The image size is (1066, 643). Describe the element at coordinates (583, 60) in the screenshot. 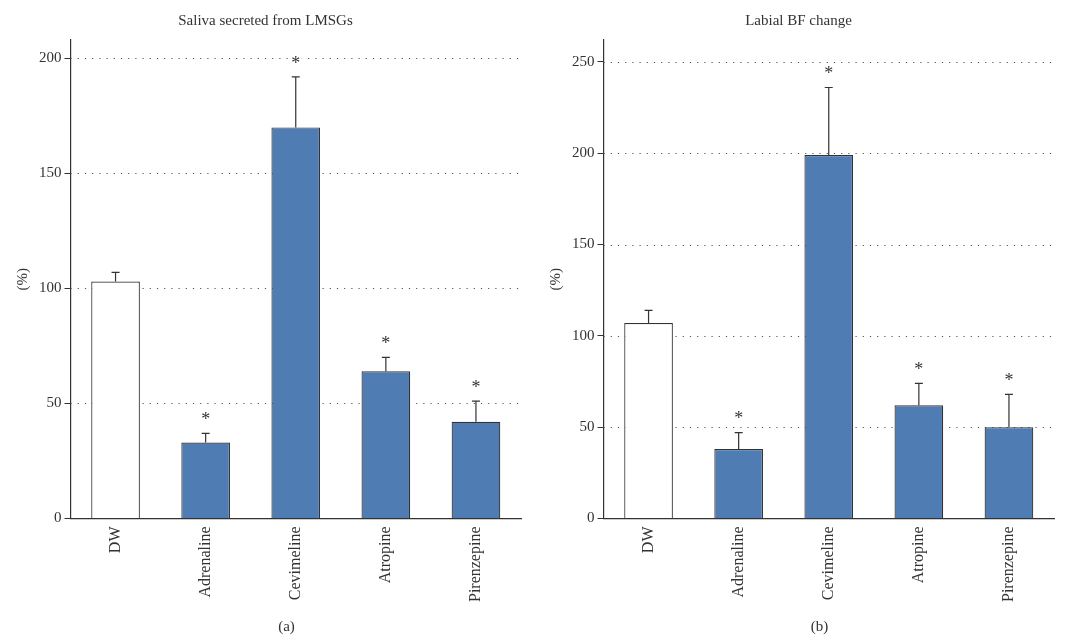

I see `y-tick-label: 250` at that location.